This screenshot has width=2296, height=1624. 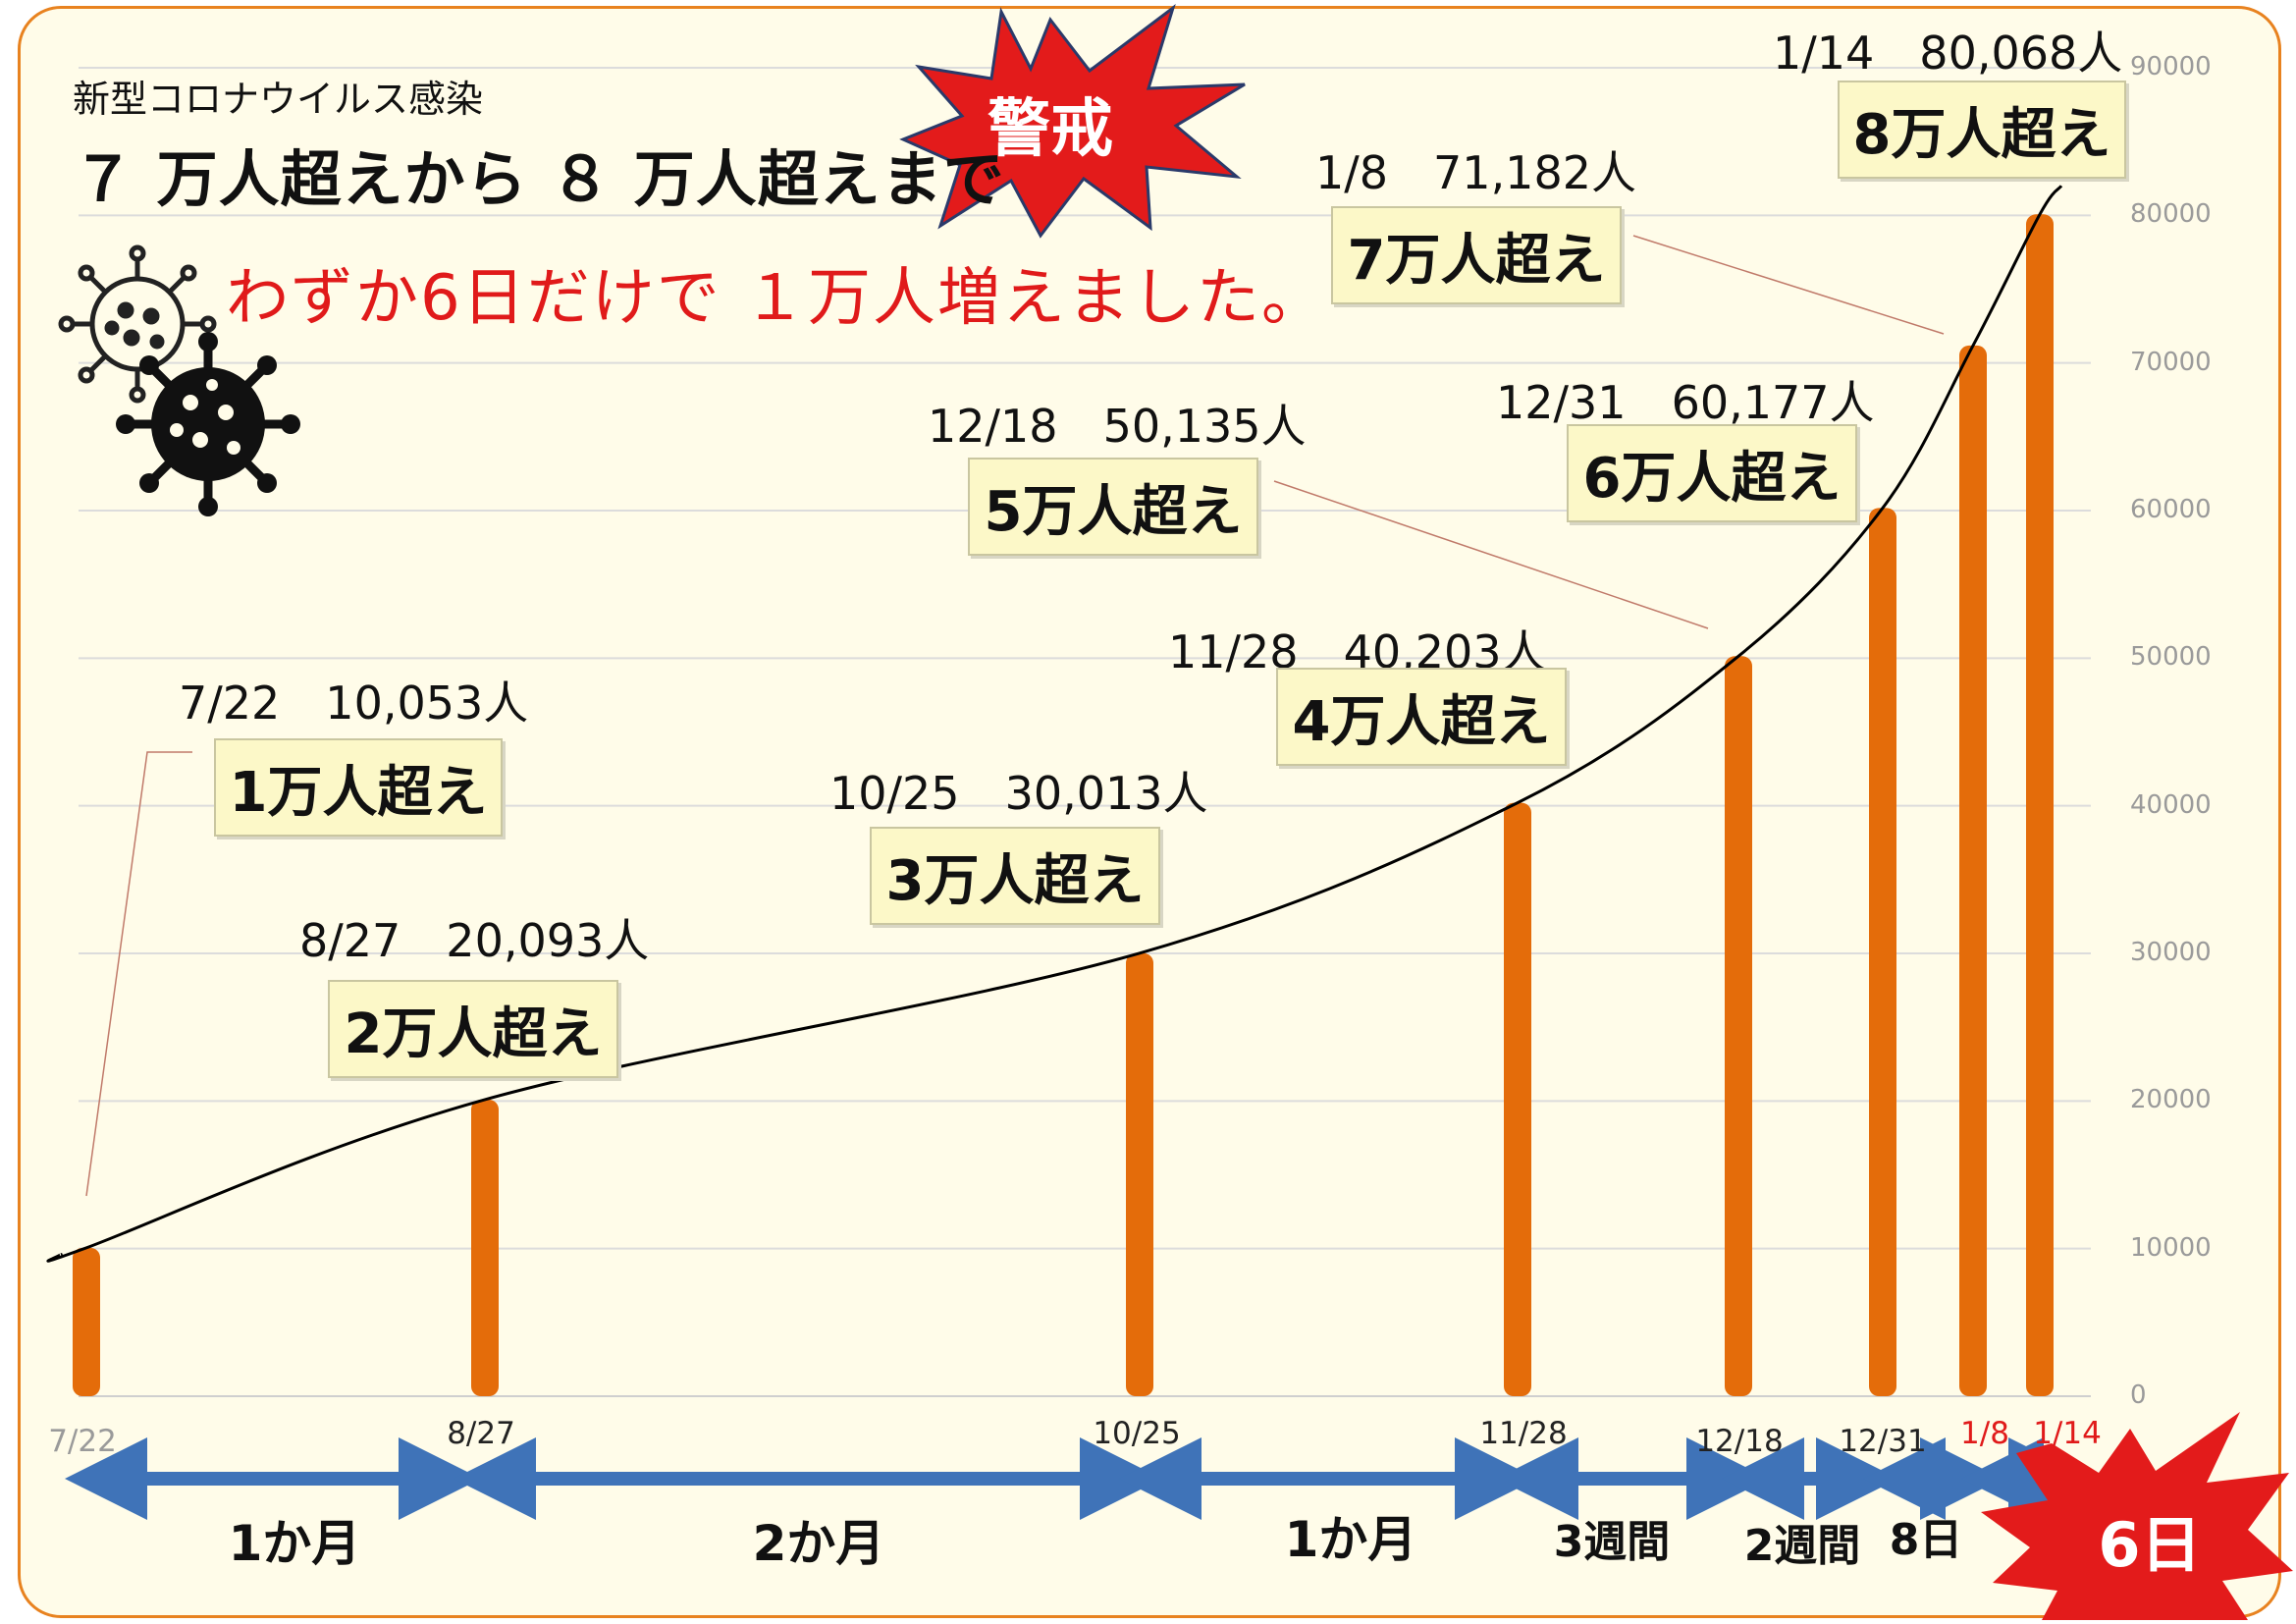 I want to click on days-burst-icon, so click(x=2137, y=1516).